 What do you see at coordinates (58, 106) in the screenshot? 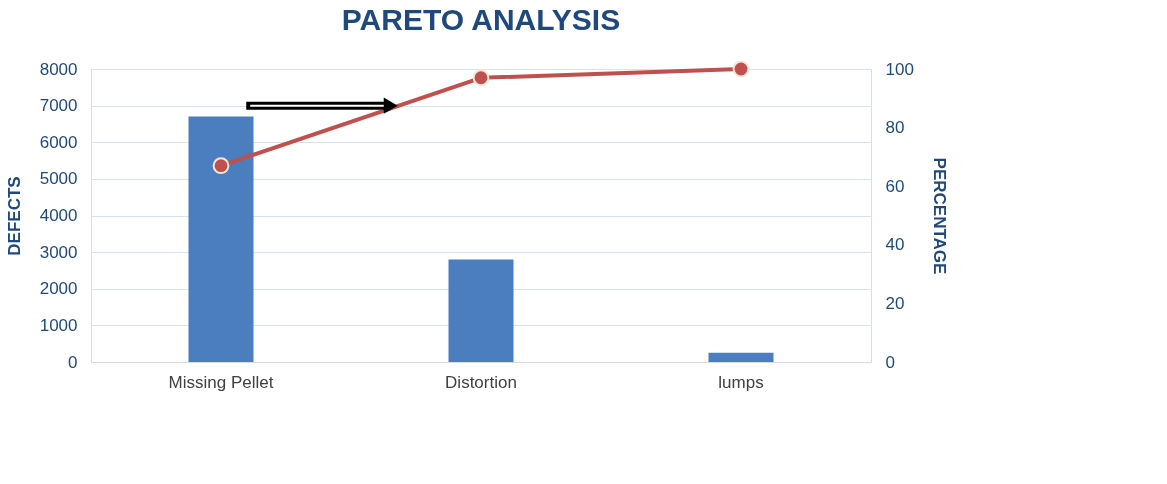
I see `y-tick-label: 7000` at bounding box center [58, 106].